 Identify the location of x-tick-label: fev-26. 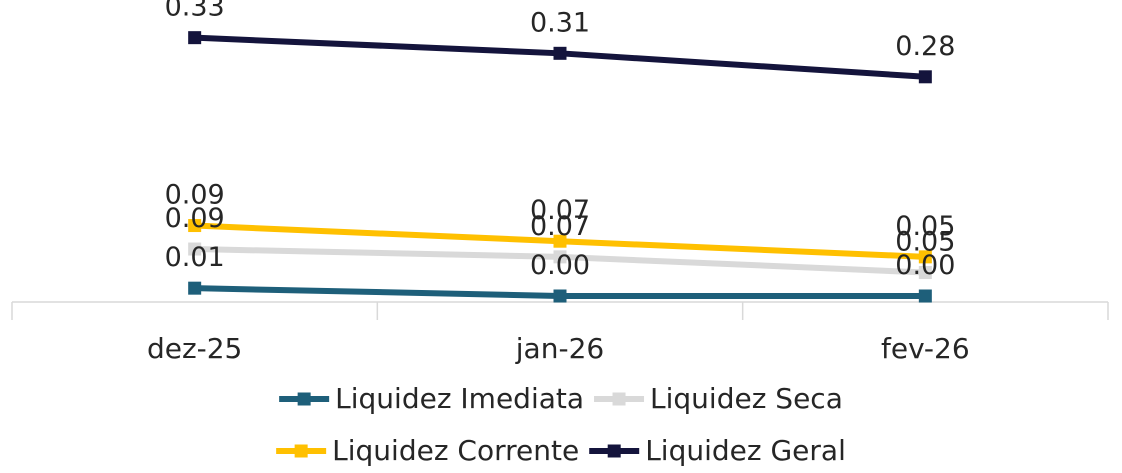
(925, 348).